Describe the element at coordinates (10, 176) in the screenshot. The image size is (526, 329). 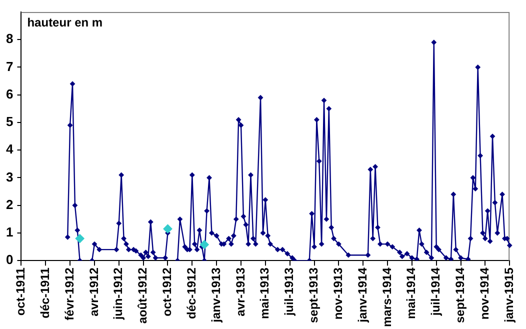
I see `y-tick-label: 3` at that location.